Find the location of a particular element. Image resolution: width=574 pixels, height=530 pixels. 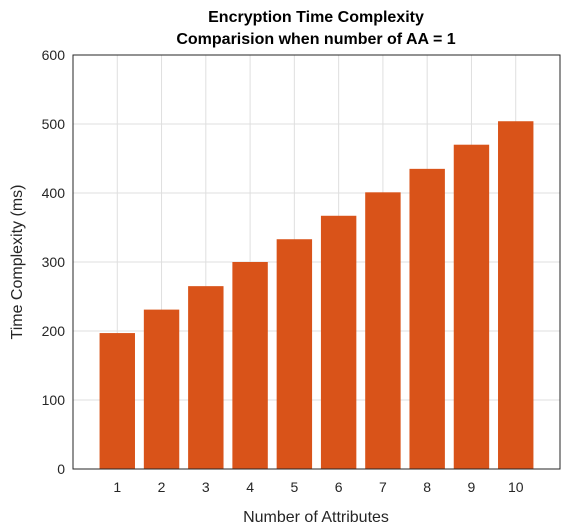

chart-title-line-1: Encryption Time Complexity is located at coordinates (316, 17).